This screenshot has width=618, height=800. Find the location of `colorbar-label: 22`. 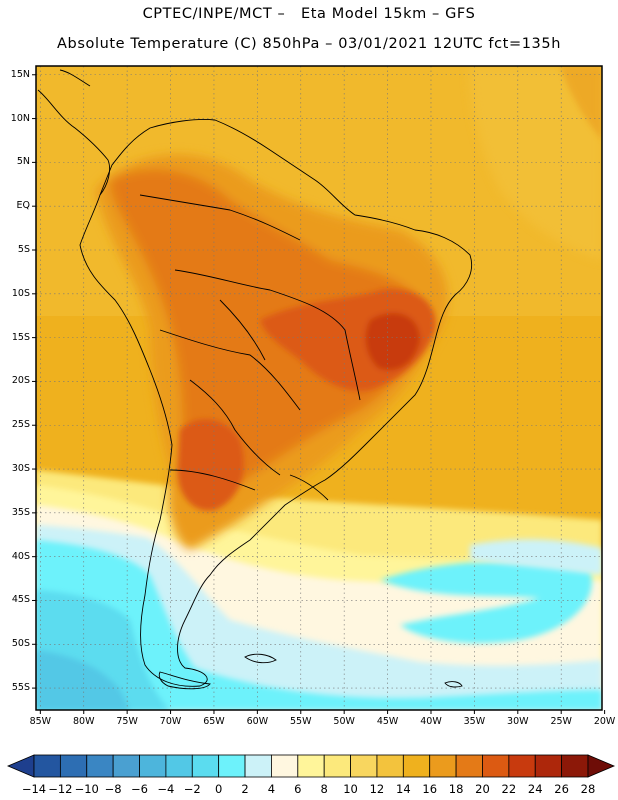

colorbar-label: 22 is located at coordinates (509, 789).